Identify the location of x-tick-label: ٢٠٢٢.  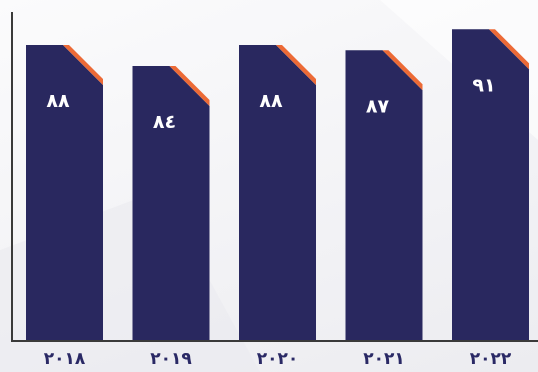
(491, 359).